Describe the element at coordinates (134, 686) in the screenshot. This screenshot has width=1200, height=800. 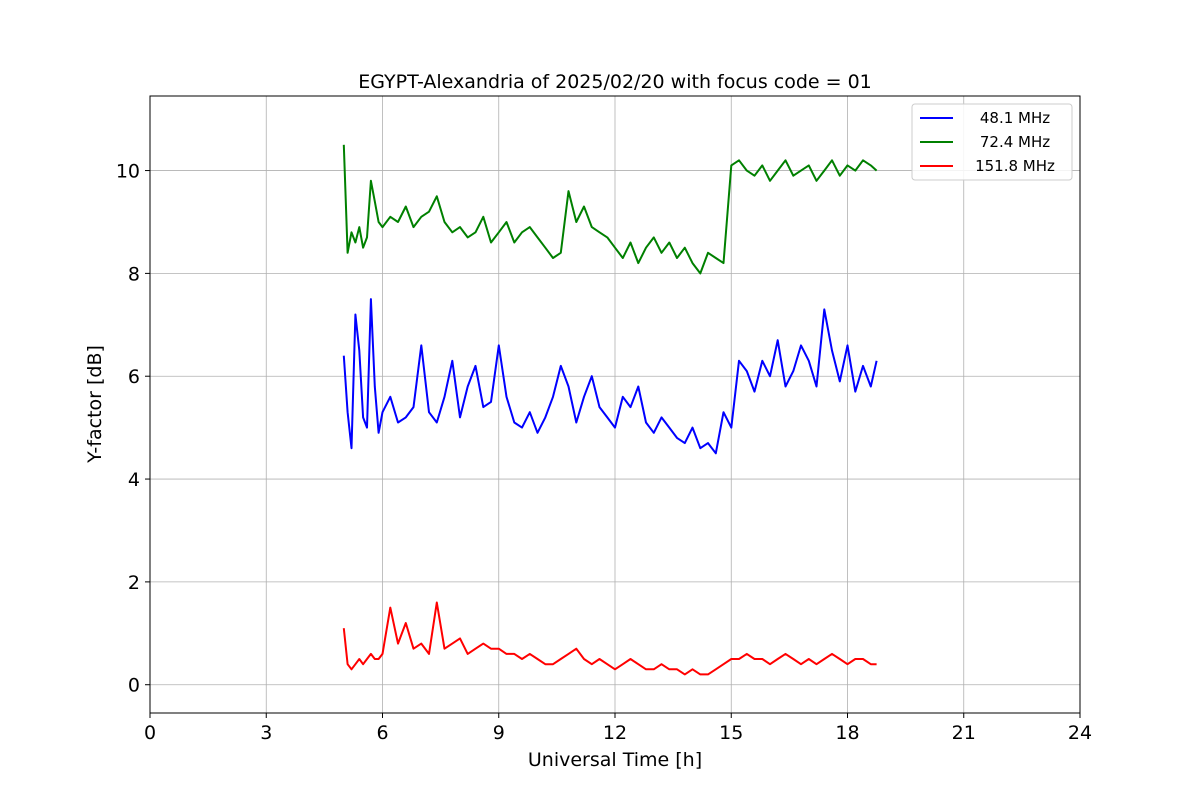
I see `y-tick-label: 0` at that location.